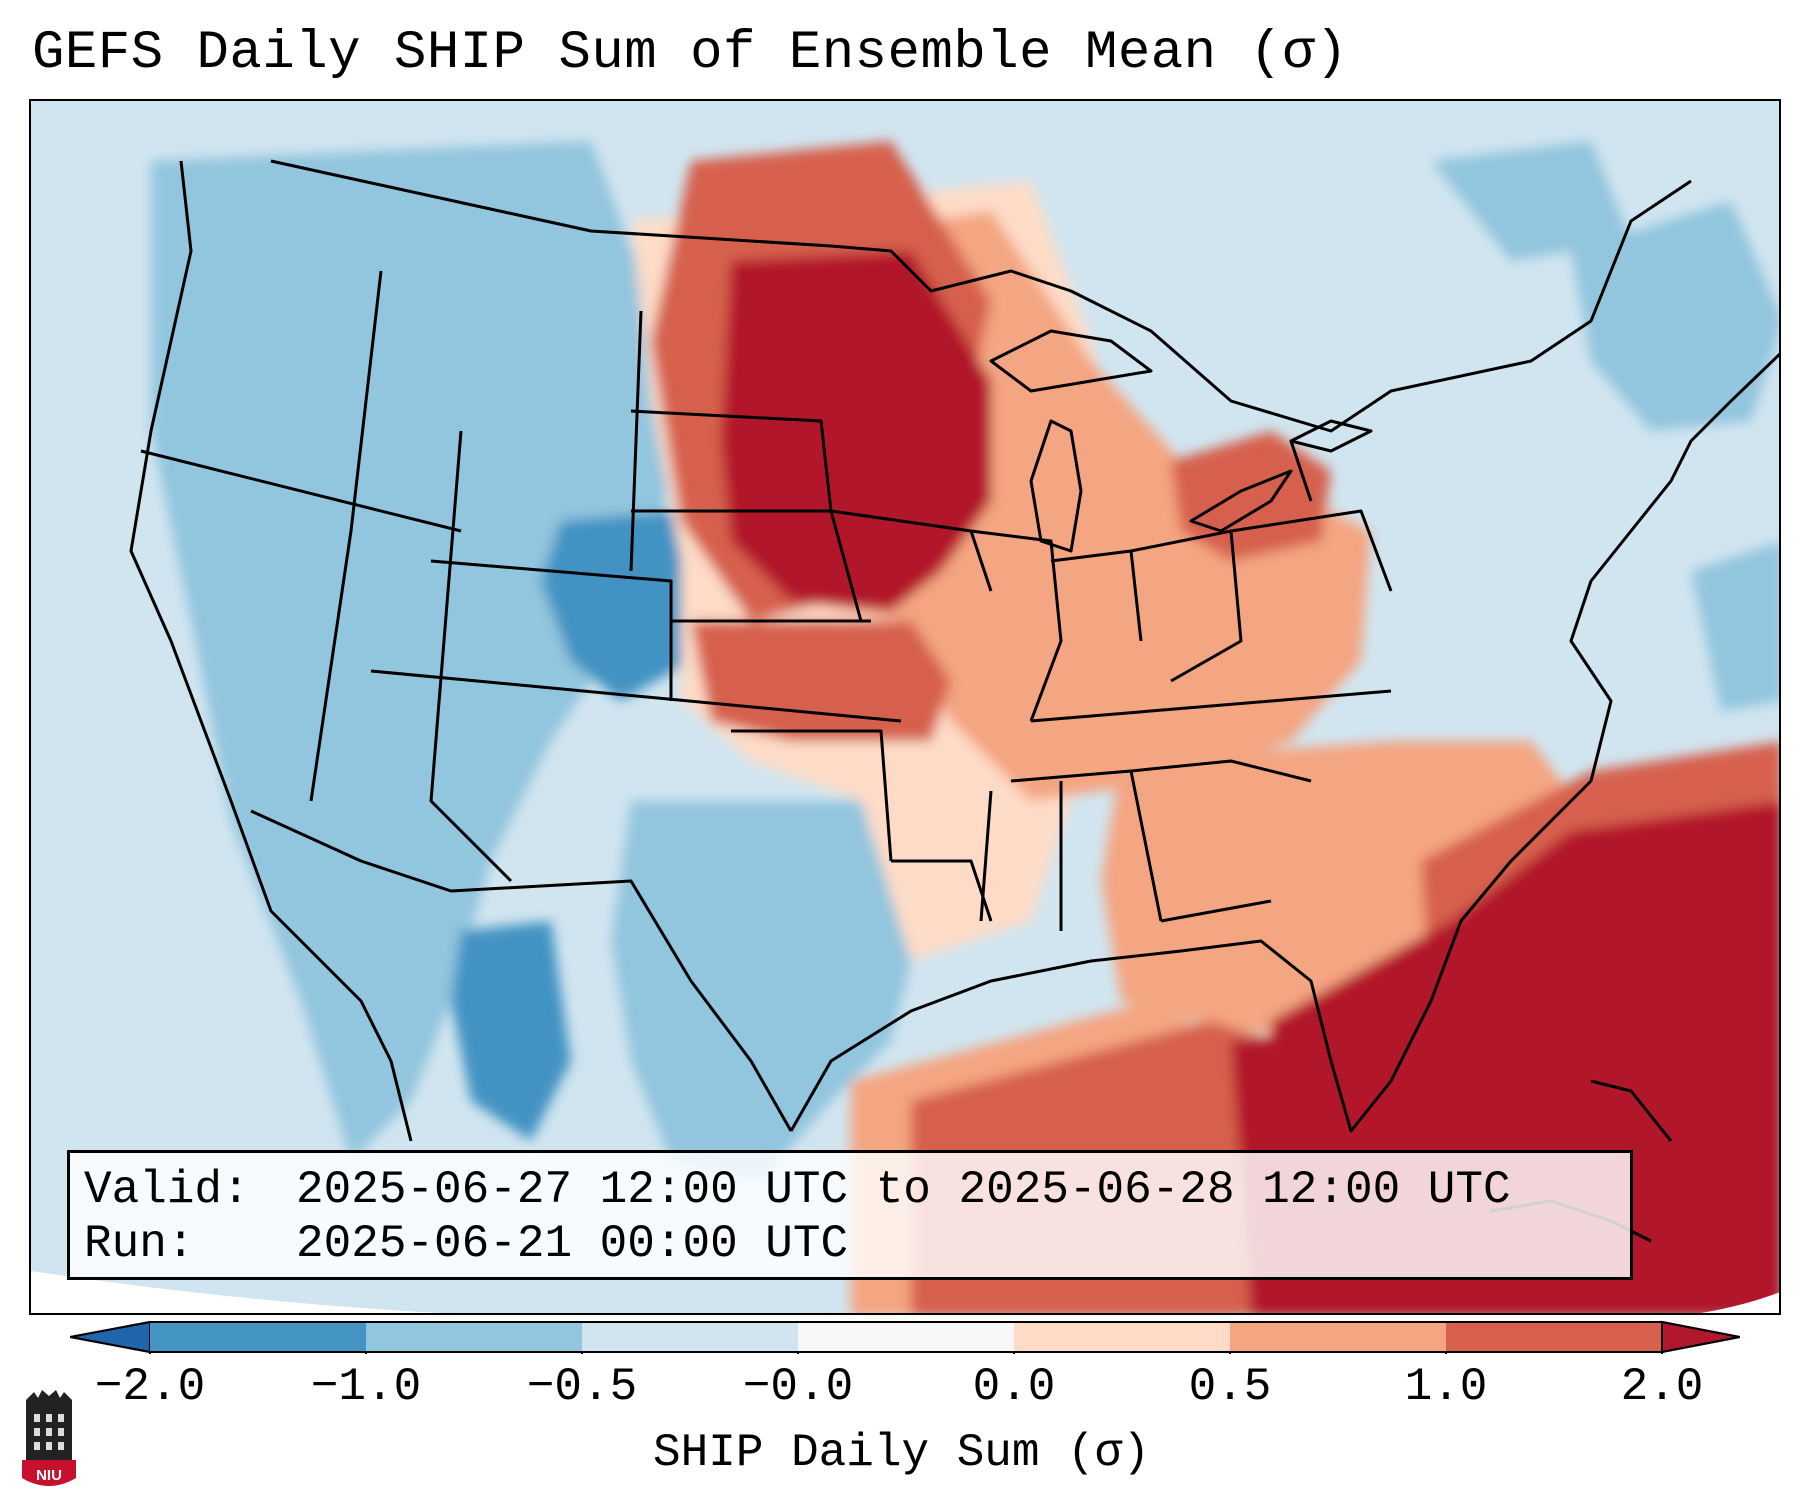  I want to click on niu-logo: NIU, so click(49, 1438).